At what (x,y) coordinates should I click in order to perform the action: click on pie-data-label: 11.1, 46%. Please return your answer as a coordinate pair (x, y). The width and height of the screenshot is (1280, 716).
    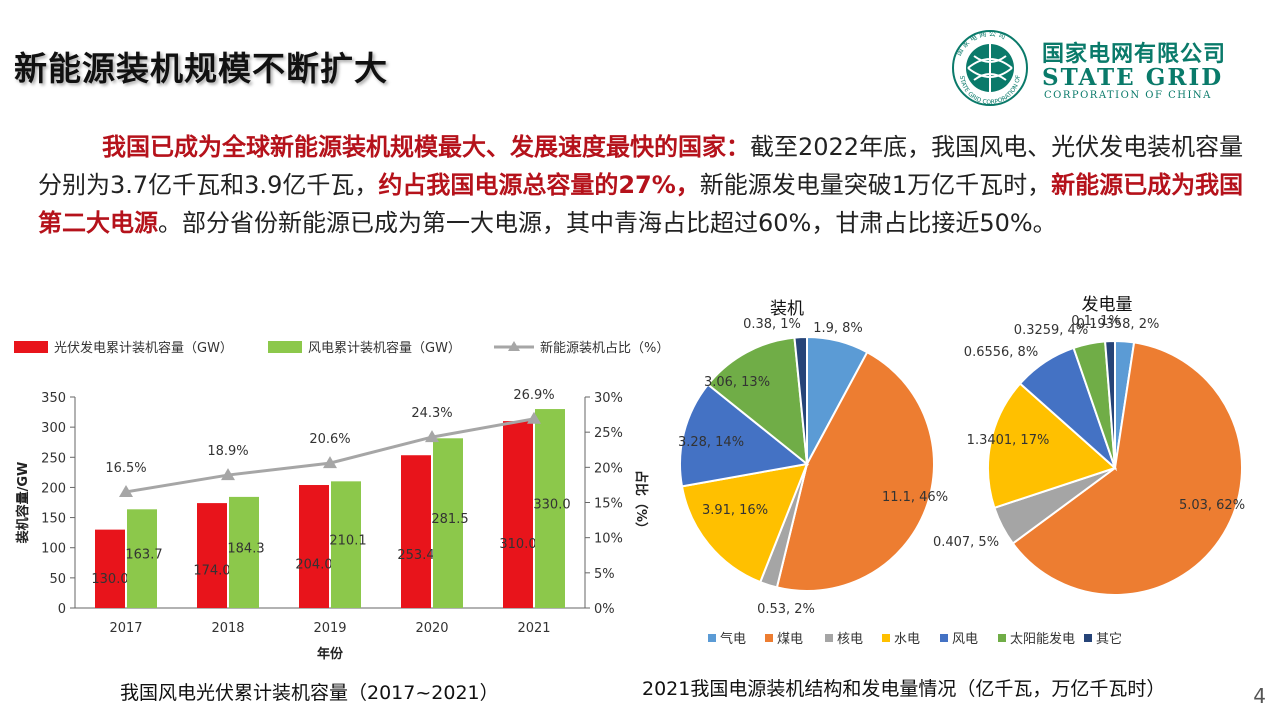
    Looking at the image, I should click on (915, 497).